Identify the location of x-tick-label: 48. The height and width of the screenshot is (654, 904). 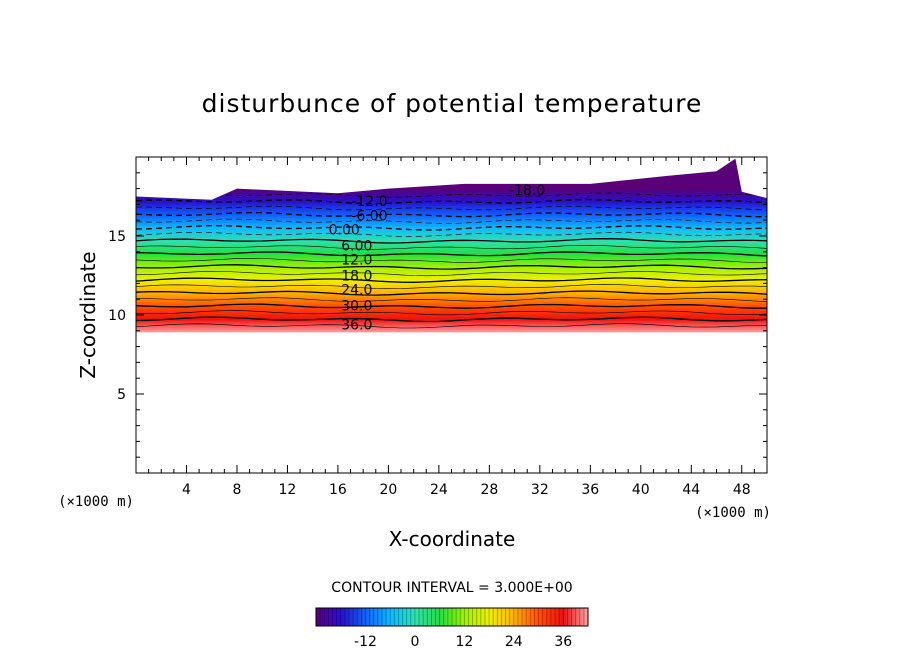
(742, 490).